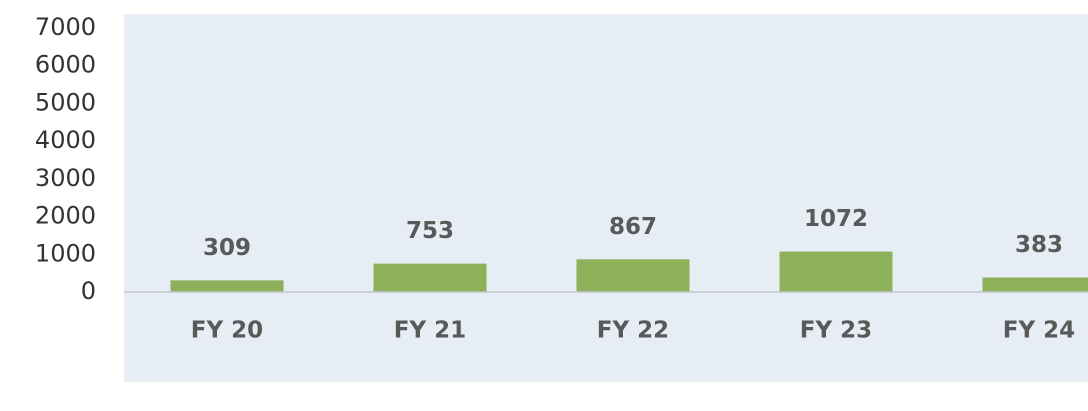 Image resolution: width=1088 pixels, height=411 pixels. What do you see at coordinates (65, 27) in the screenshot?
I see `y-tick-label: 7000` at bounding box center [65, 27].